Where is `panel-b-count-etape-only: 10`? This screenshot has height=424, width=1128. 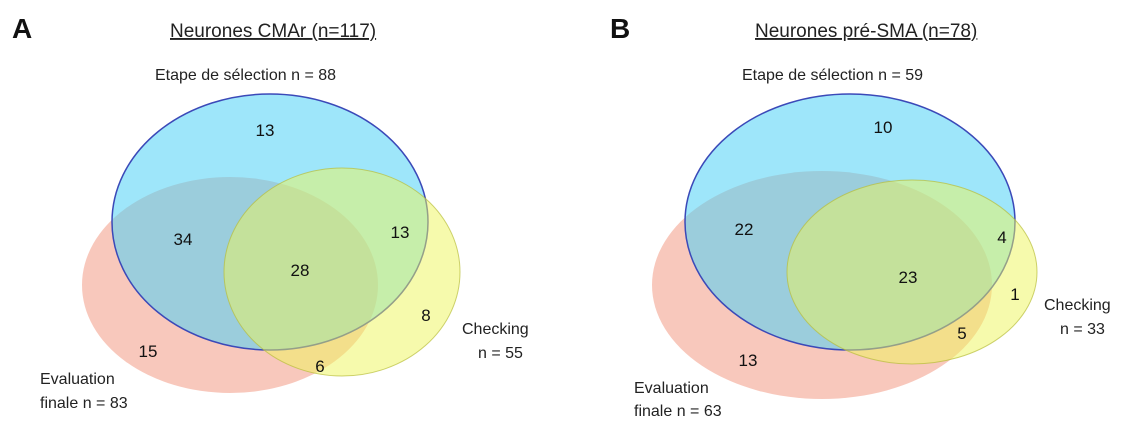 panel-b-count-etape-only: 10 is located at coordinates (883, 127).